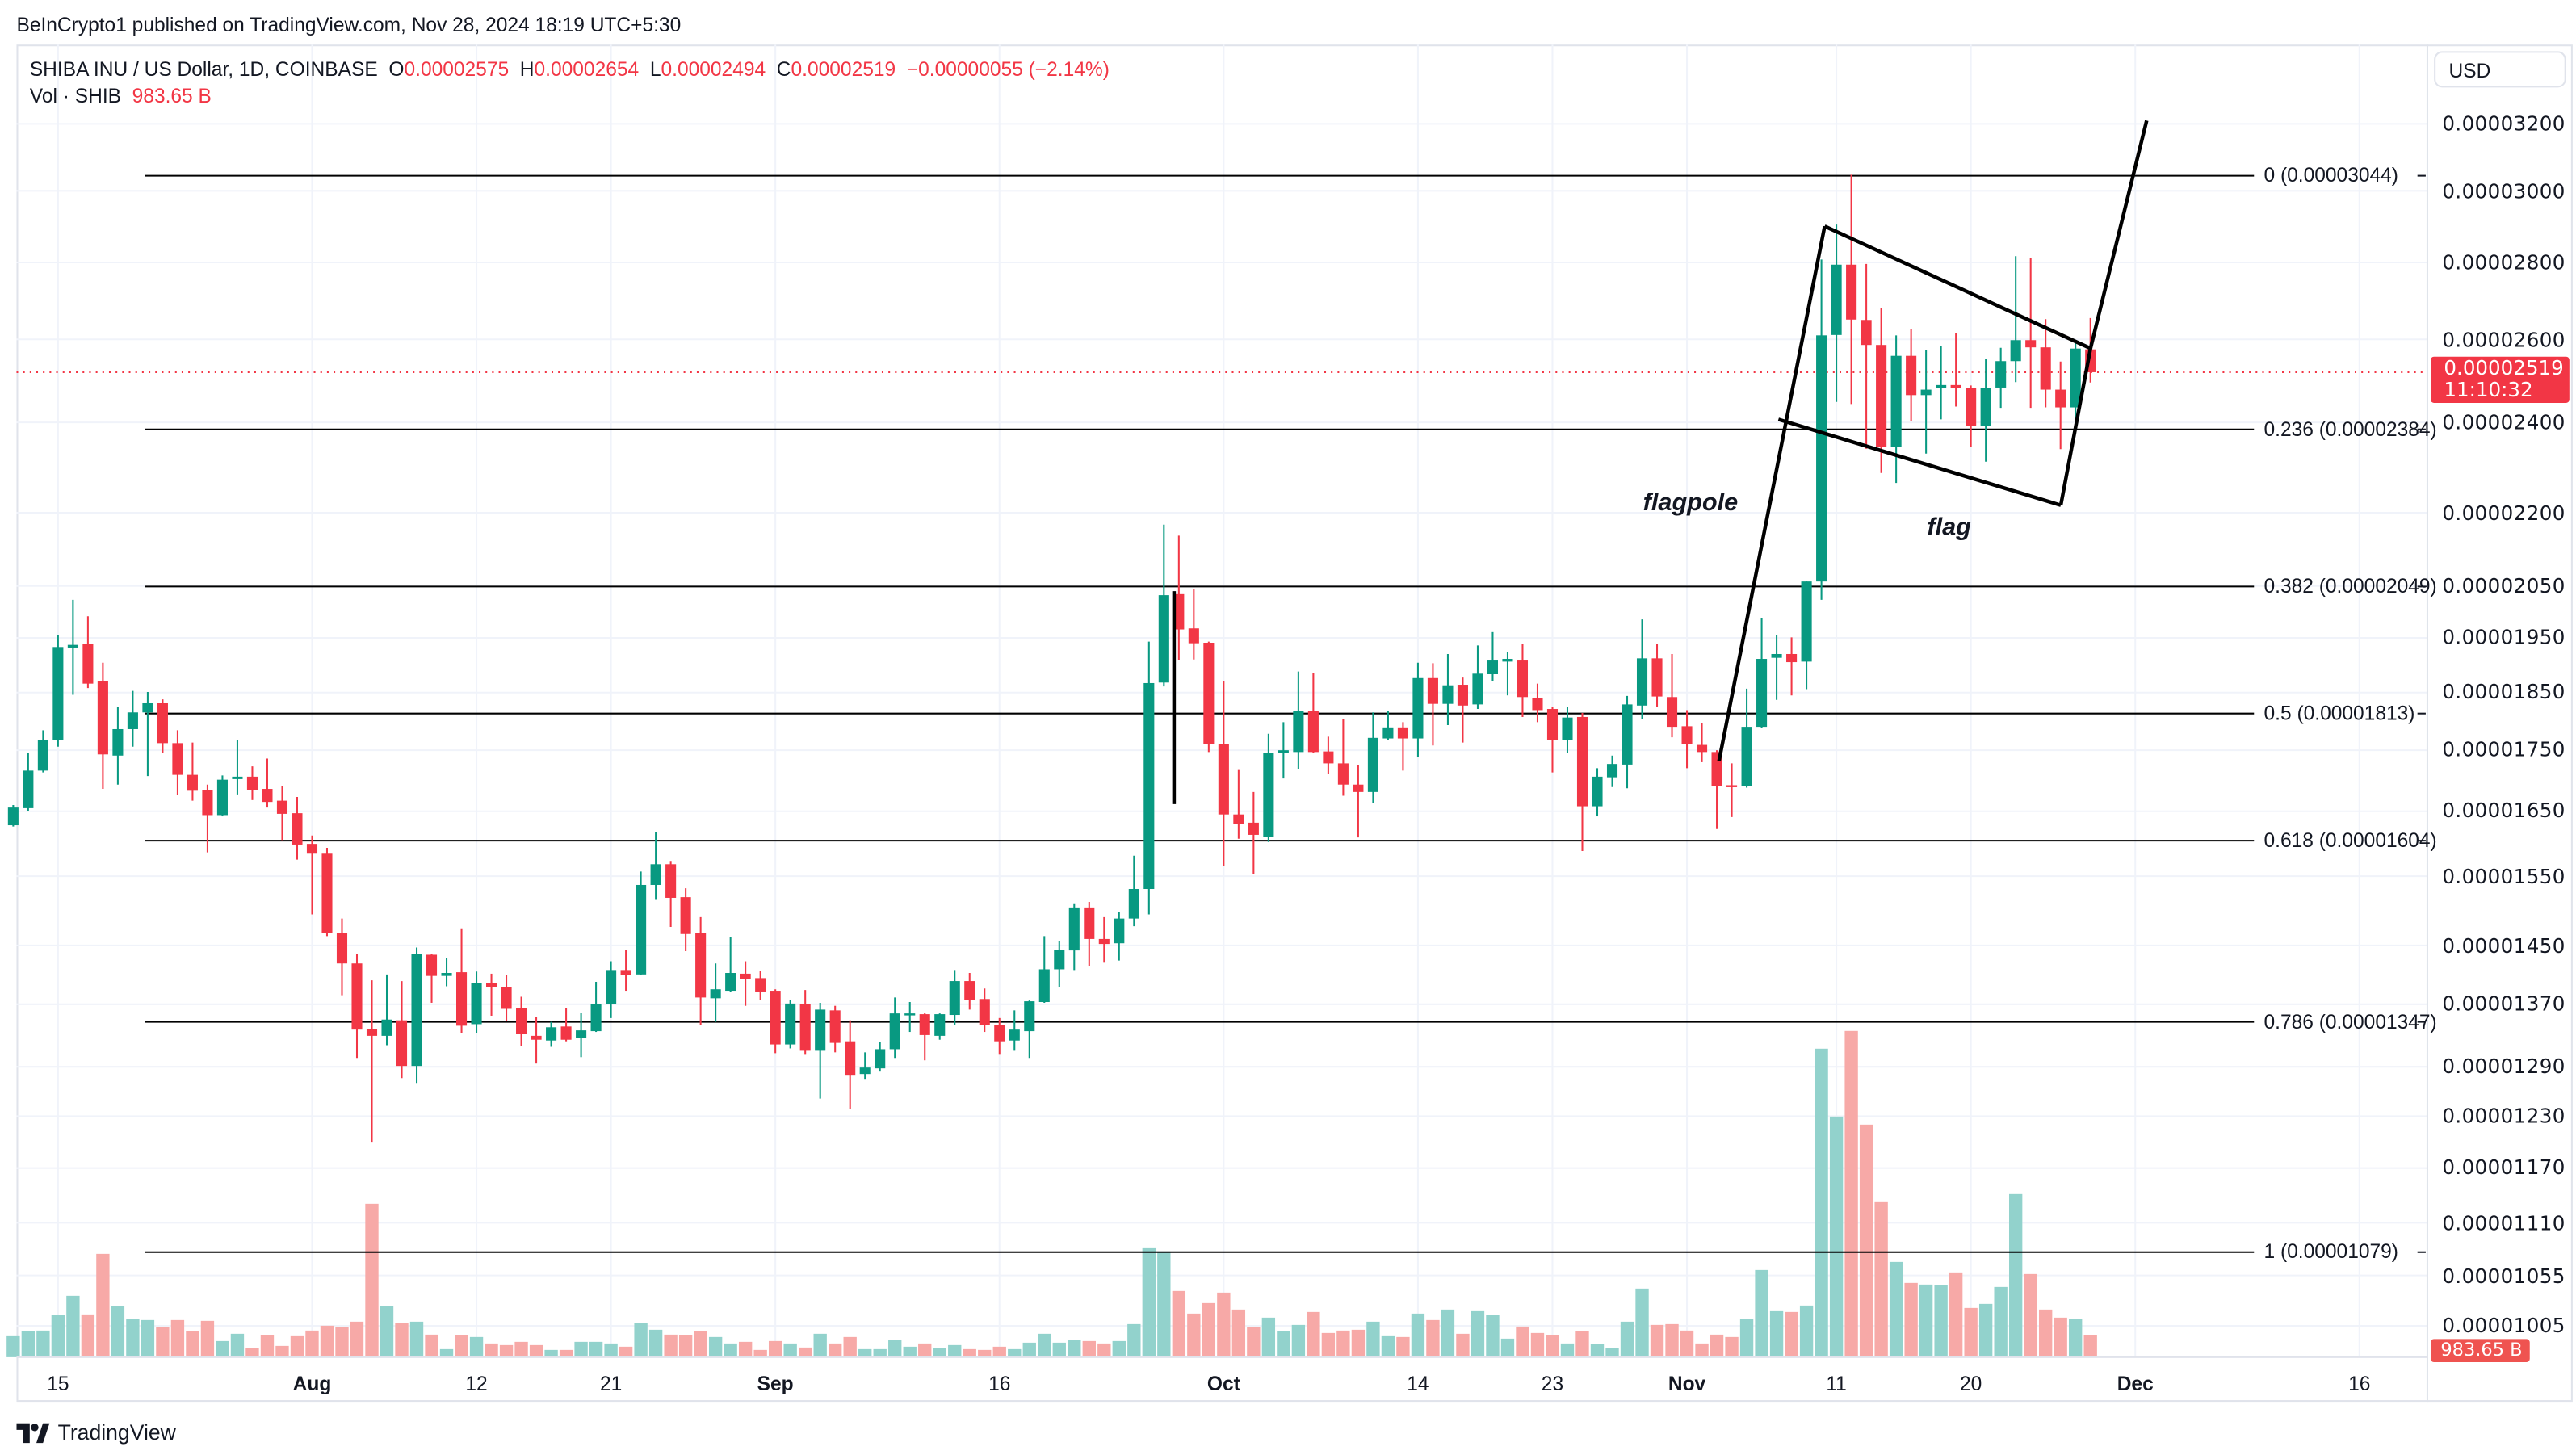  What do you see at coordinates (611, 1383) in the screenshot?
I see `date-tick-label: 21` at bounding box center [611, 1383].